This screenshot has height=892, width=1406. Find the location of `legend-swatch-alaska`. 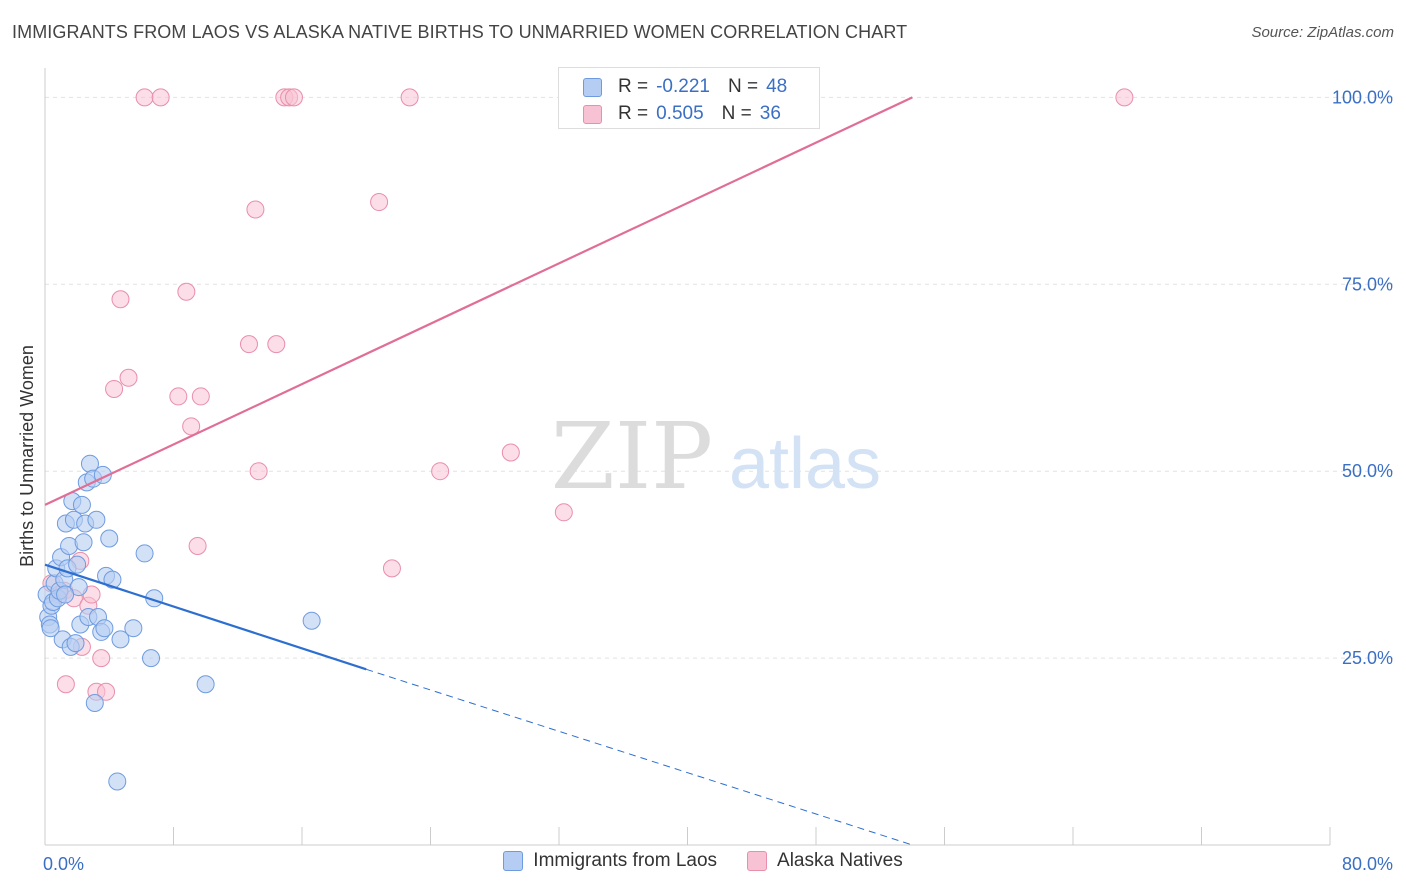

legend-swatch-alaska is located at coordinates (757, 861).